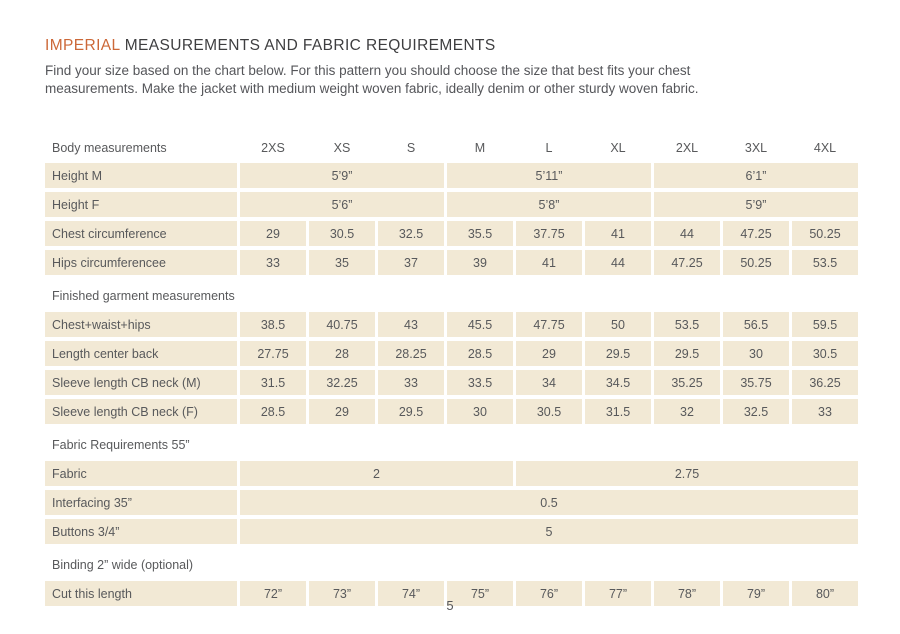 This screenshot has height=634, width=900. I want to click on row-cells: 72” 73” 74” 75” 76” 77” 78” 79” 80”, so click(549, 593).